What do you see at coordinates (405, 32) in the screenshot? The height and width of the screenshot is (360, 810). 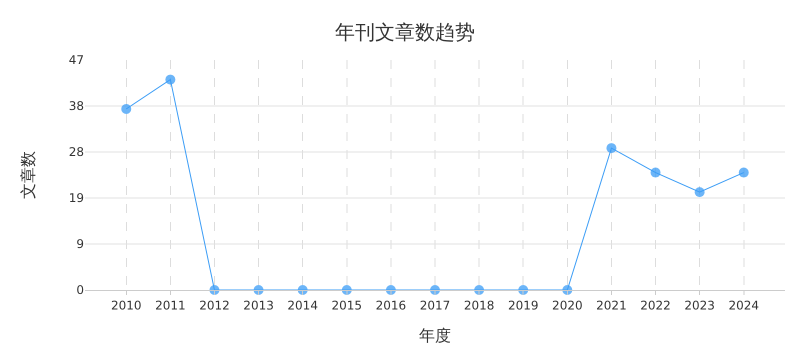 I see `chart-title: 年刊文章数趋势` at bounding box center [405, 32].